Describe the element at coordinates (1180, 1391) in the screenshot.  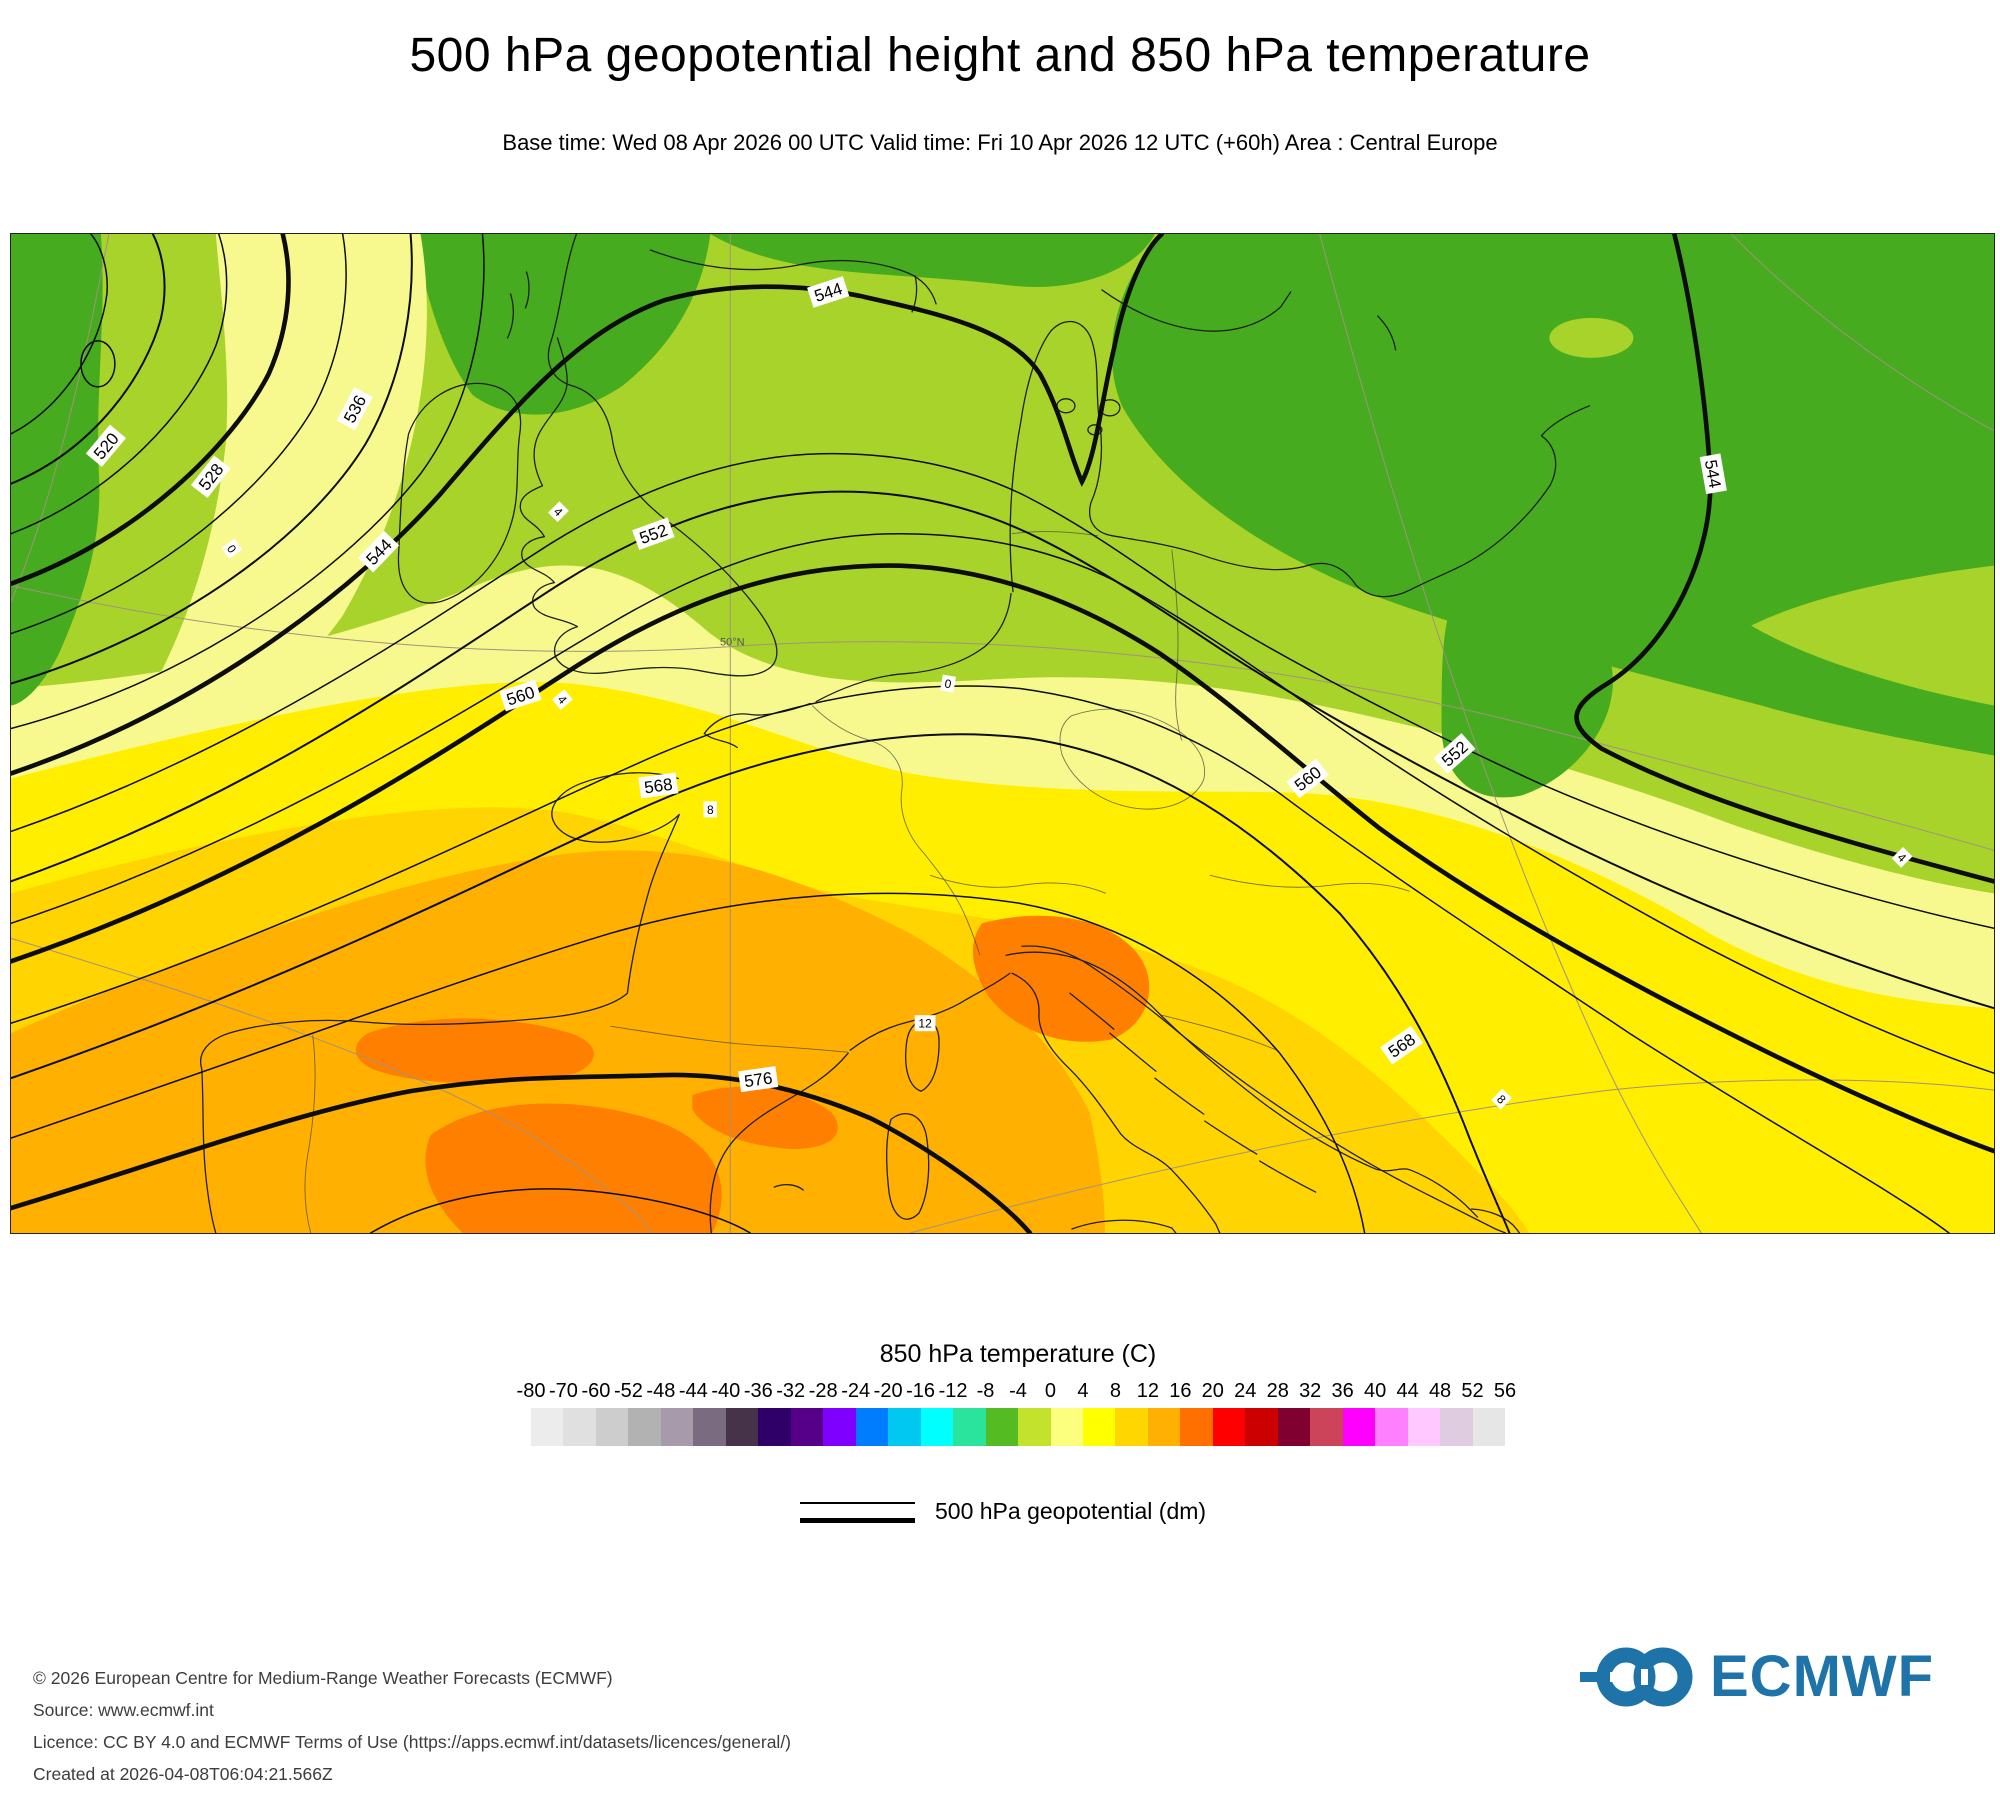
I see `colorbar-tick: 16` at that location.